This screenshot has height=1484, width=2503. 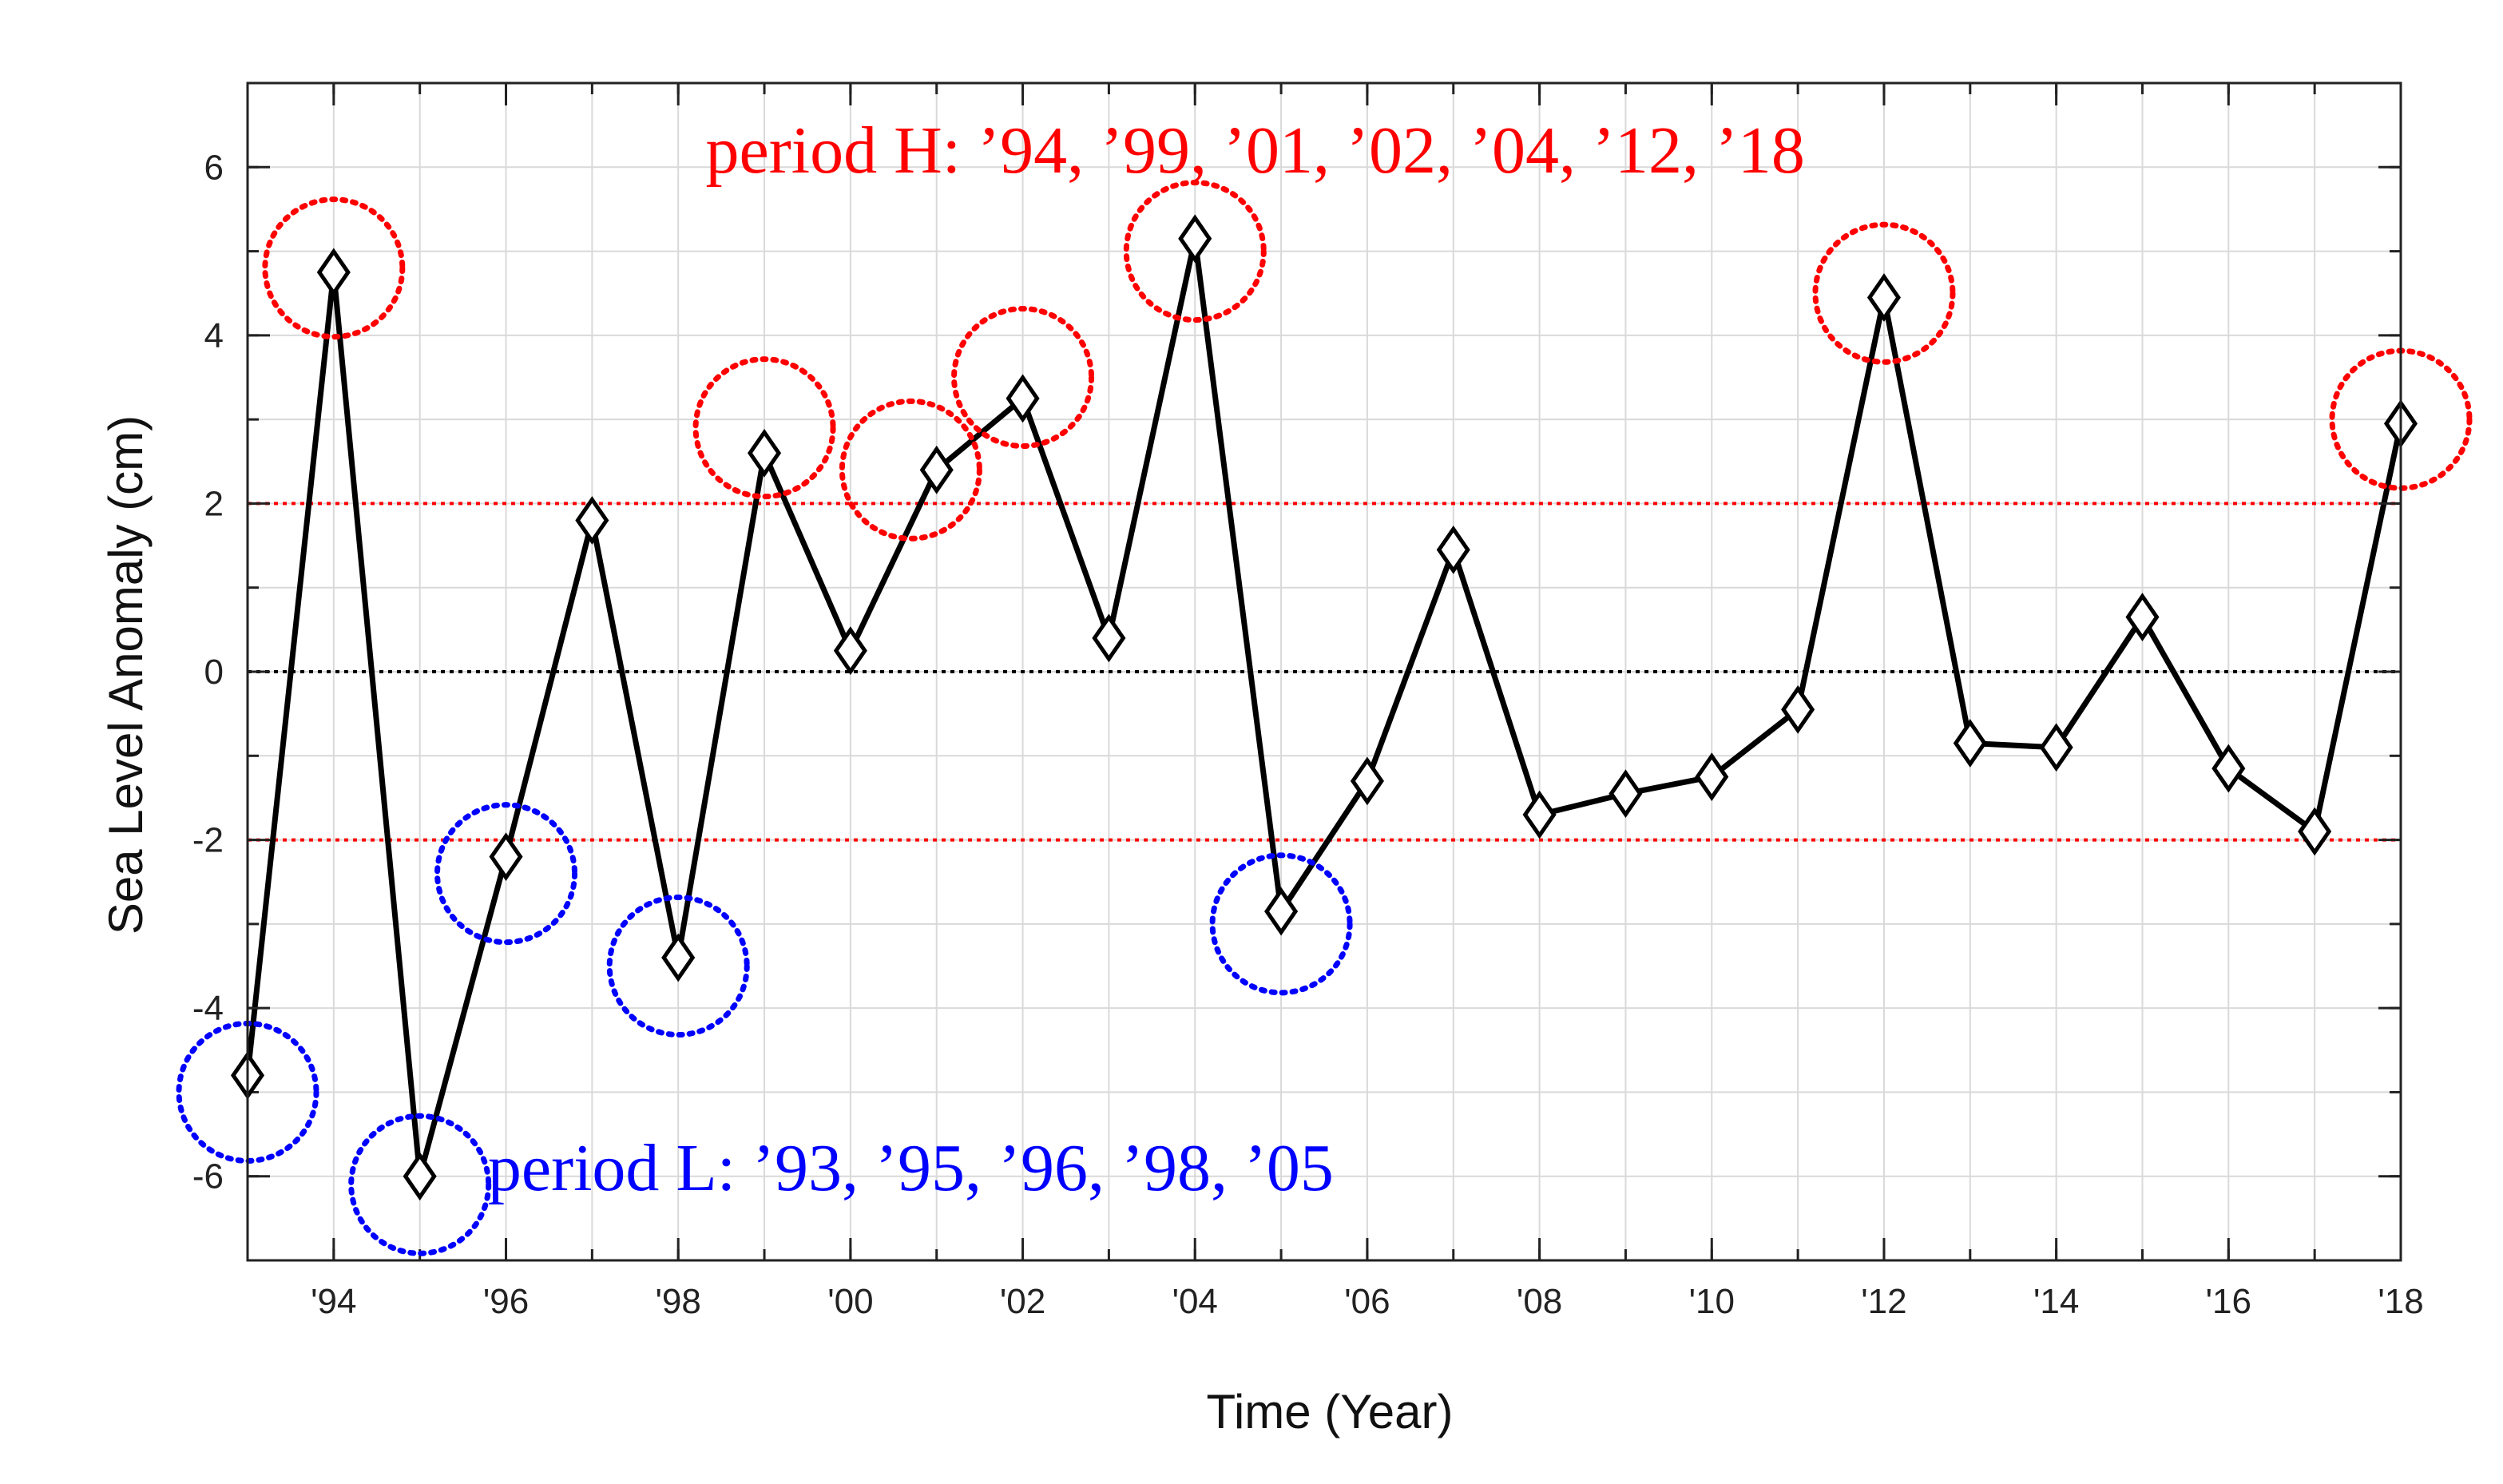 What do you see at coordinates (911, 1168) in the screenshot?
I see `period-annotation: period L: ’93, ’95, ’96, ’98, ’05` at bounding box center [911, 1168].